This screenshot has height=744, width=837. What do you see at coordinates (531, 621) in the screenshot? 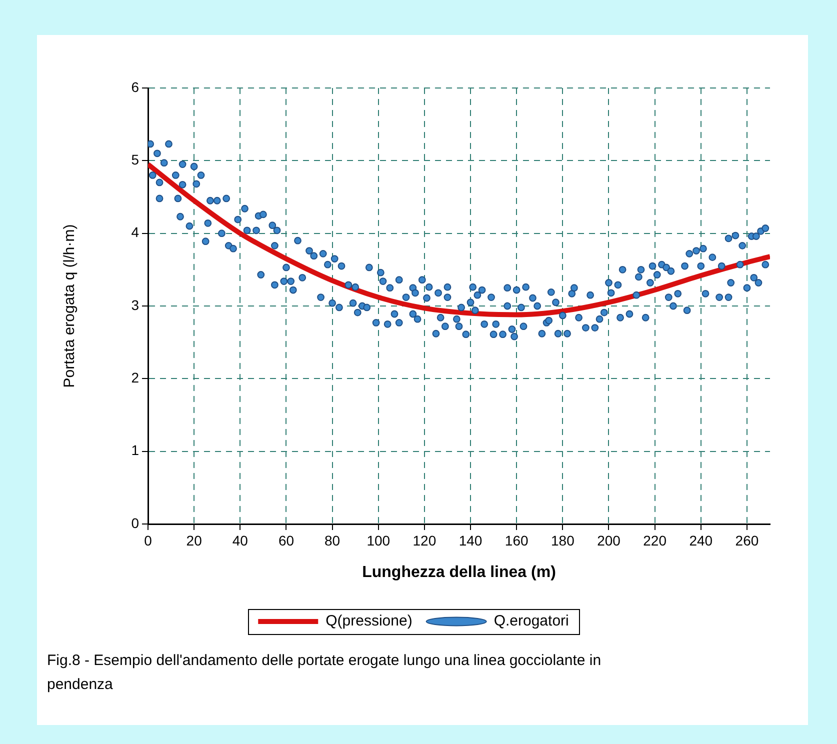
I see `legend-label: Q.erogatori` at bounding box center [531, 621].